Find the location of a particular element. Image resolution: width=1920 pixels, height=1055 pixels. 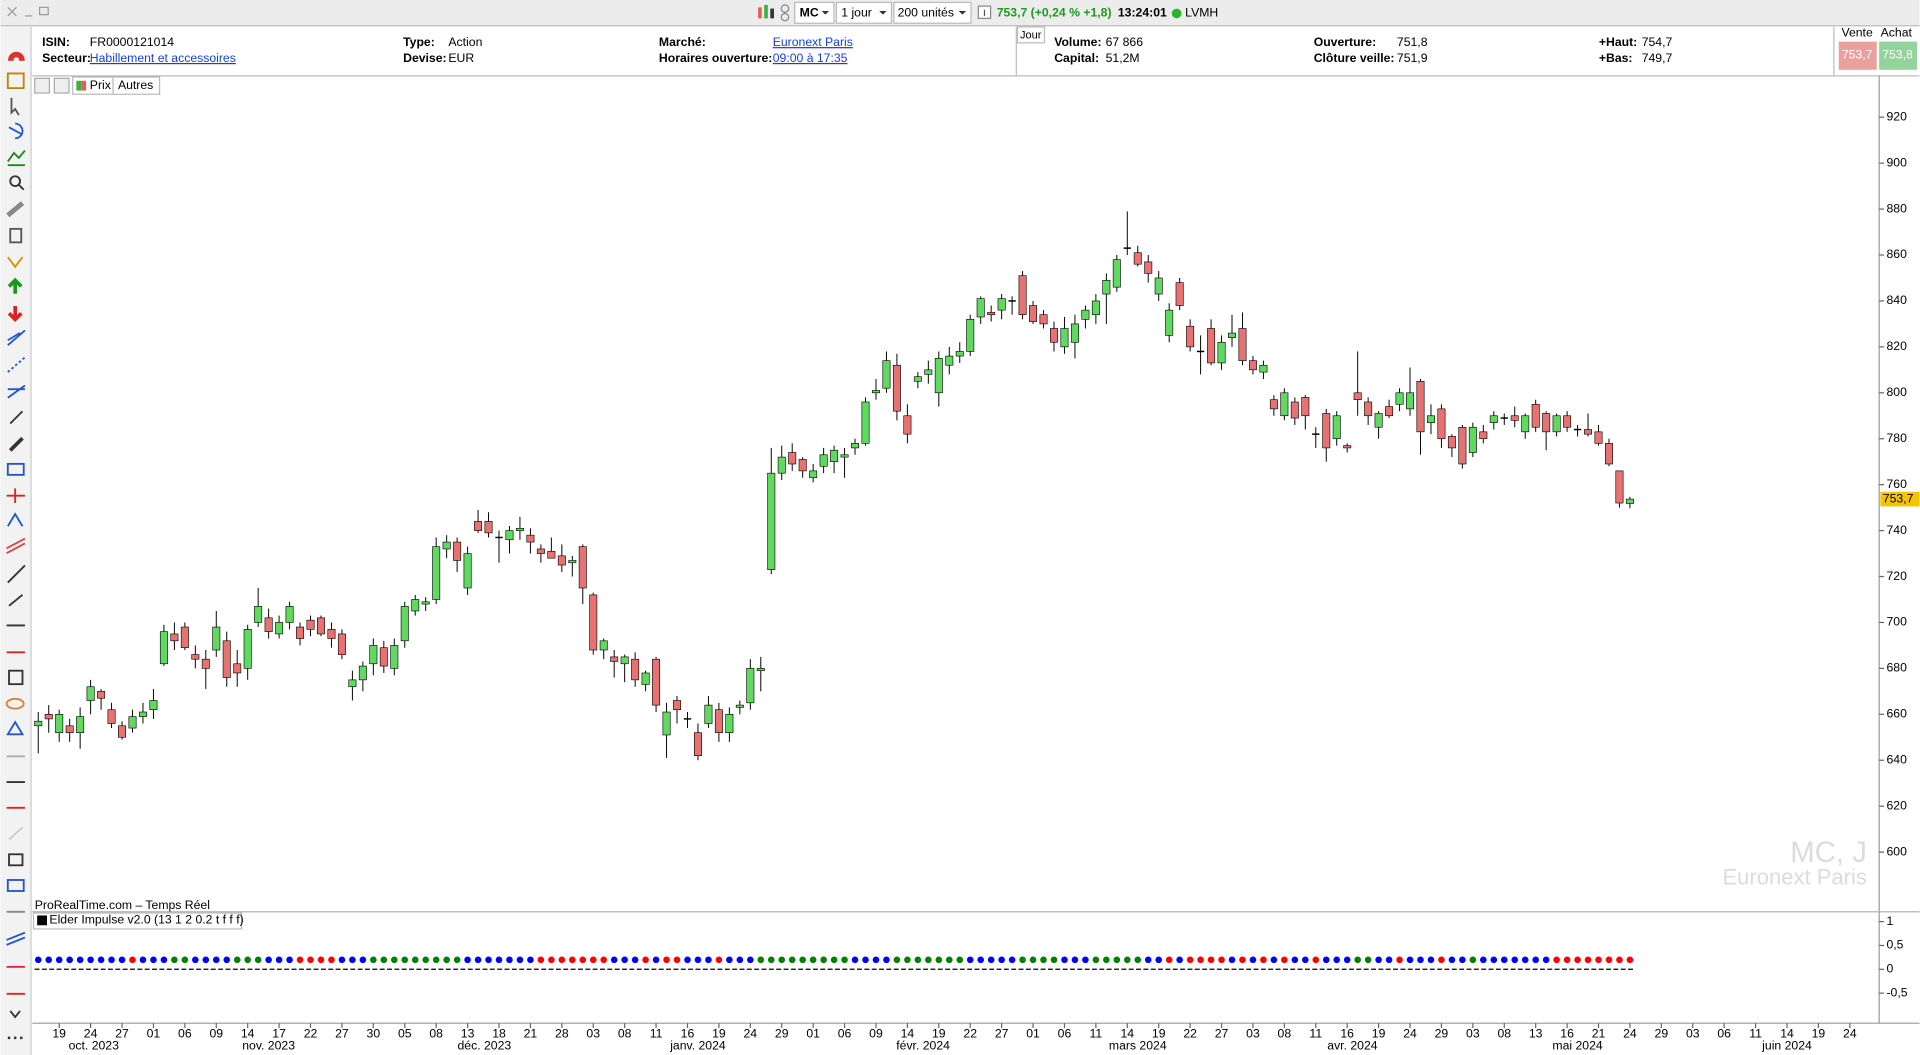

indicator-title-box is located at coordinates (137, 921).